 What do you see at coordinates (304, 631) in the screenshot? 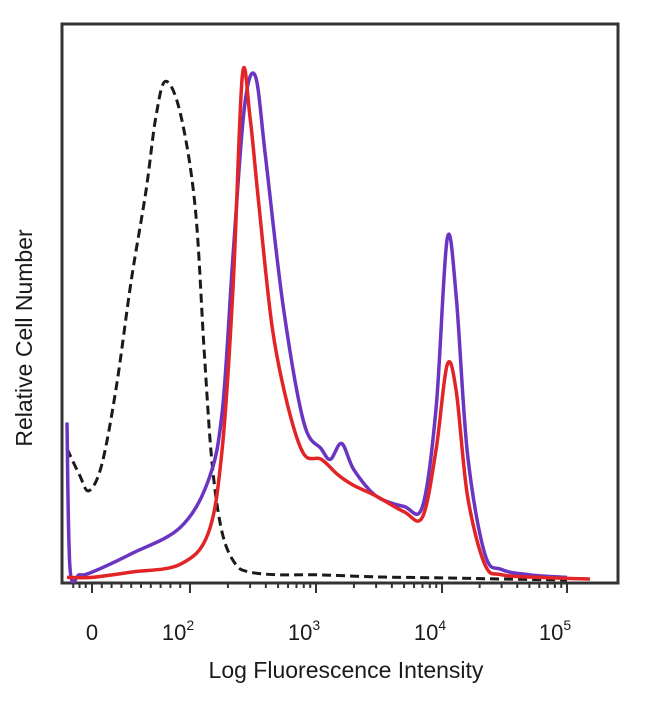
I see `x-tick-label: 10³` at bounding box center [304, 631].